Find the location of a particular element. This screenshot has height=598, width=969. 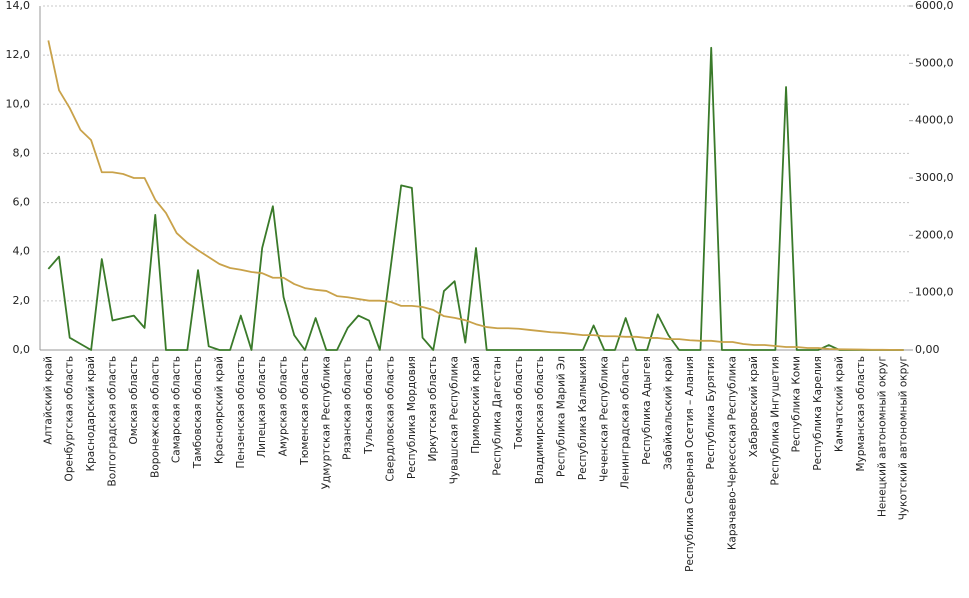

x-tick-label: Омская область is located at coordinates (134, 400).